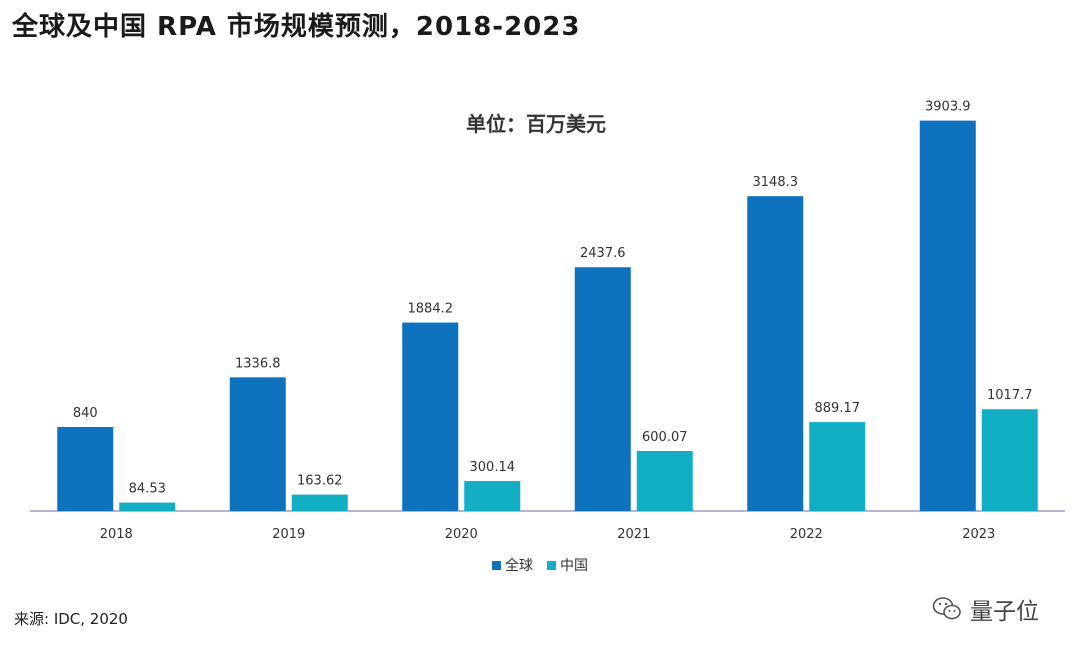 Image resolution: width=1080 pixels, height=656 pixels. What do you see at coordinates (116, 534) in the screenshot?
I see `x-tick-label-2018: 2018` at bounding box center [116, 534].